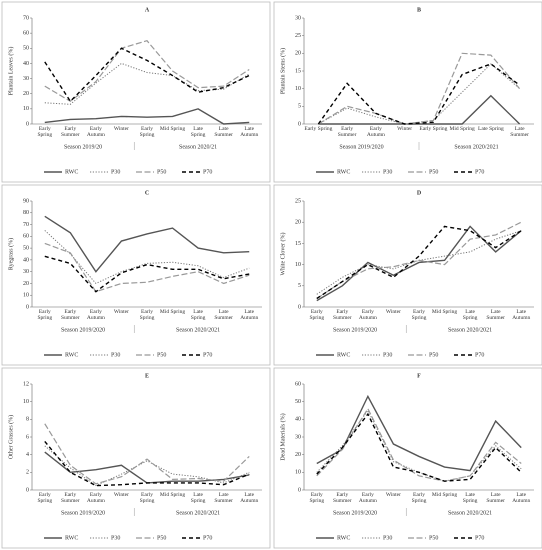  Describe the element at coordinates (491, 129) in the screenshot. I see `x-tick-box: Late Spring` at that location.